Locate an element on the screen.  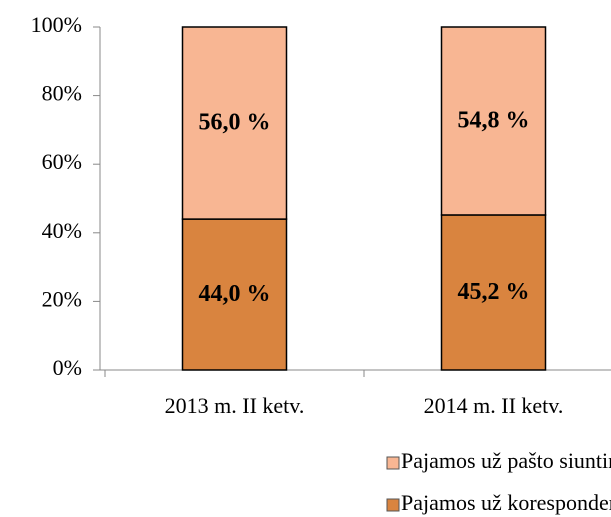
y-tick-label: 0% is located at coordinates (67, 367).